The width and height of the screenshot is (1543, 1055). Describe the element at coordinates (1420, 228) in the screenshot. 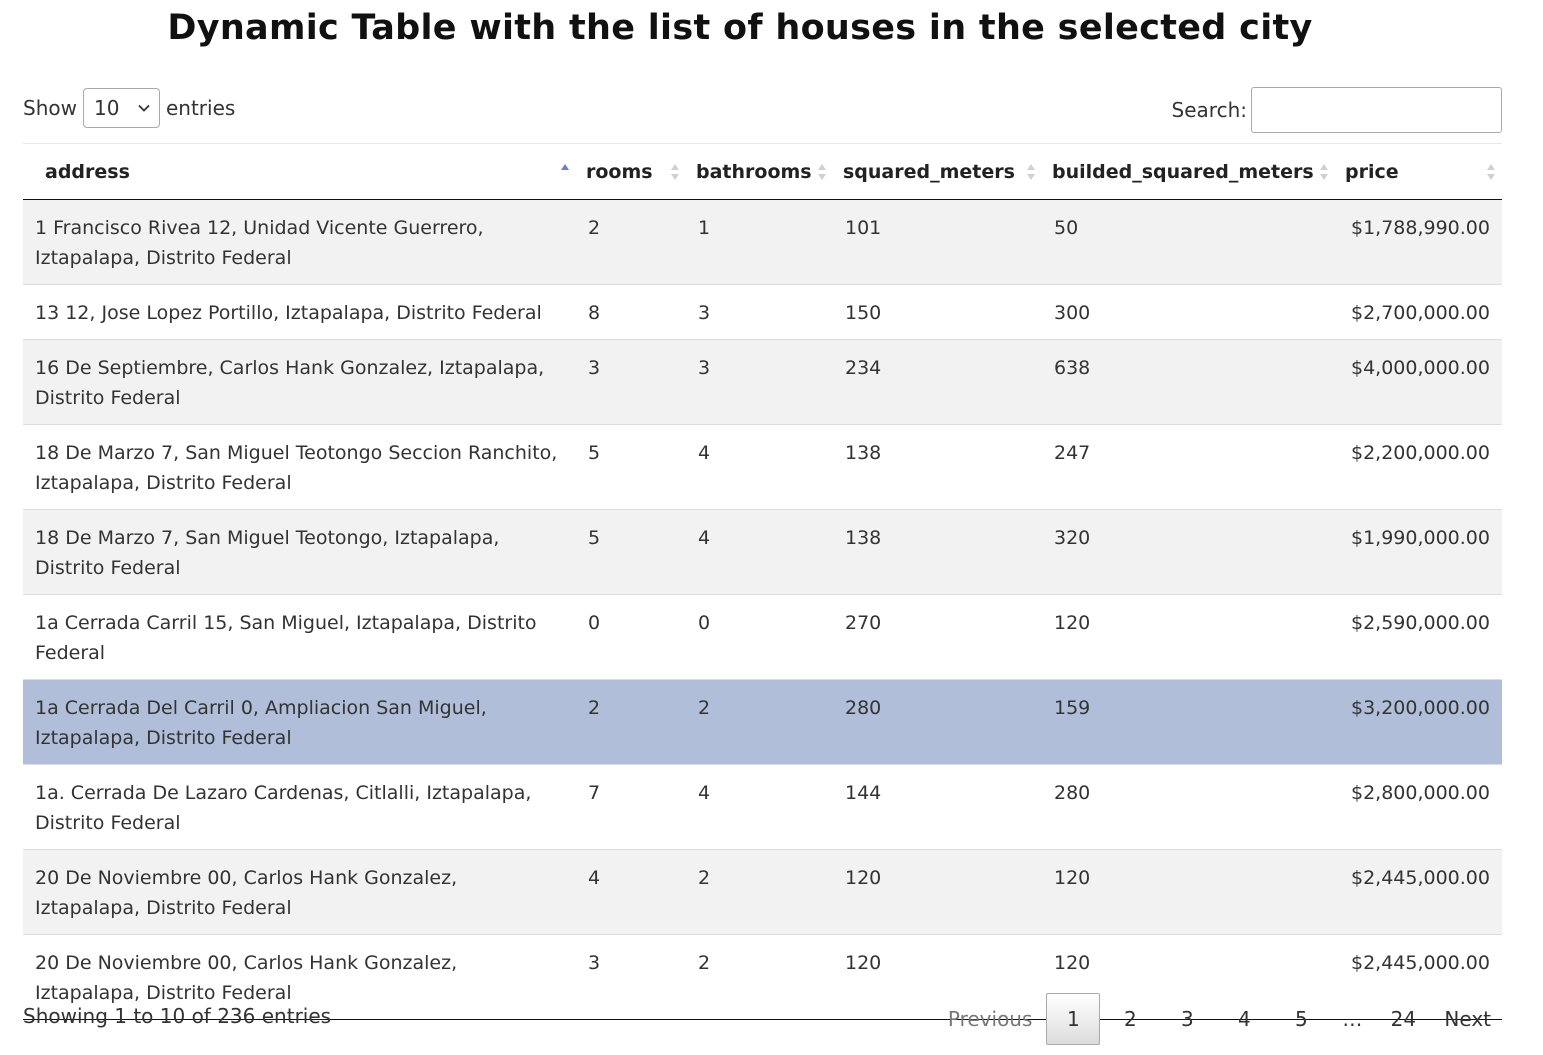

I see `cell-price: $1,788,990.00` at that location.